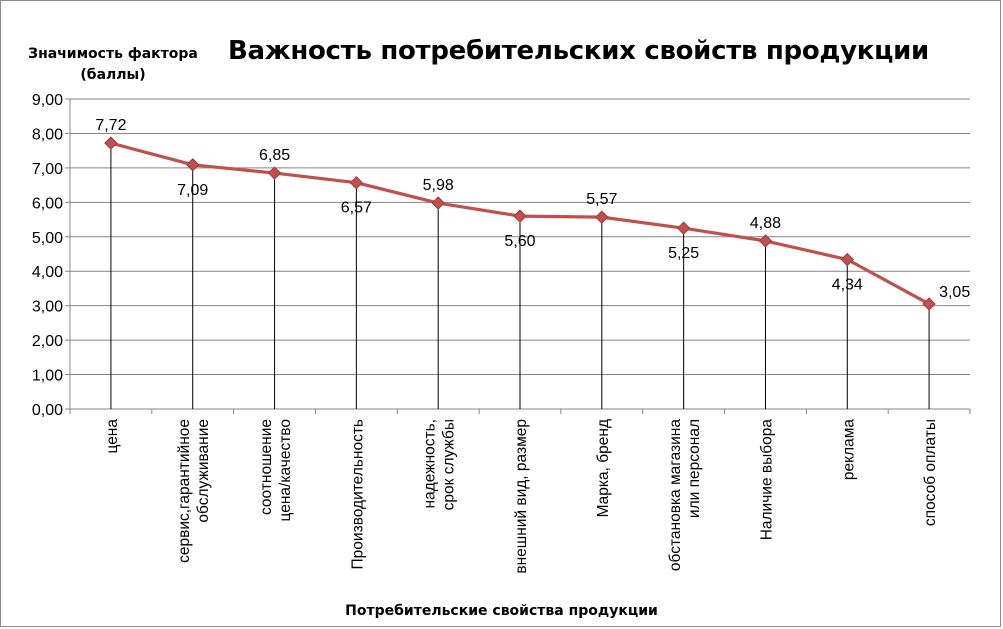 This screenshot has width=1003, height=629. Describe the element at coordinates (694, 468) in the screenshot. I see `x-category-label: или персонал` at that location.